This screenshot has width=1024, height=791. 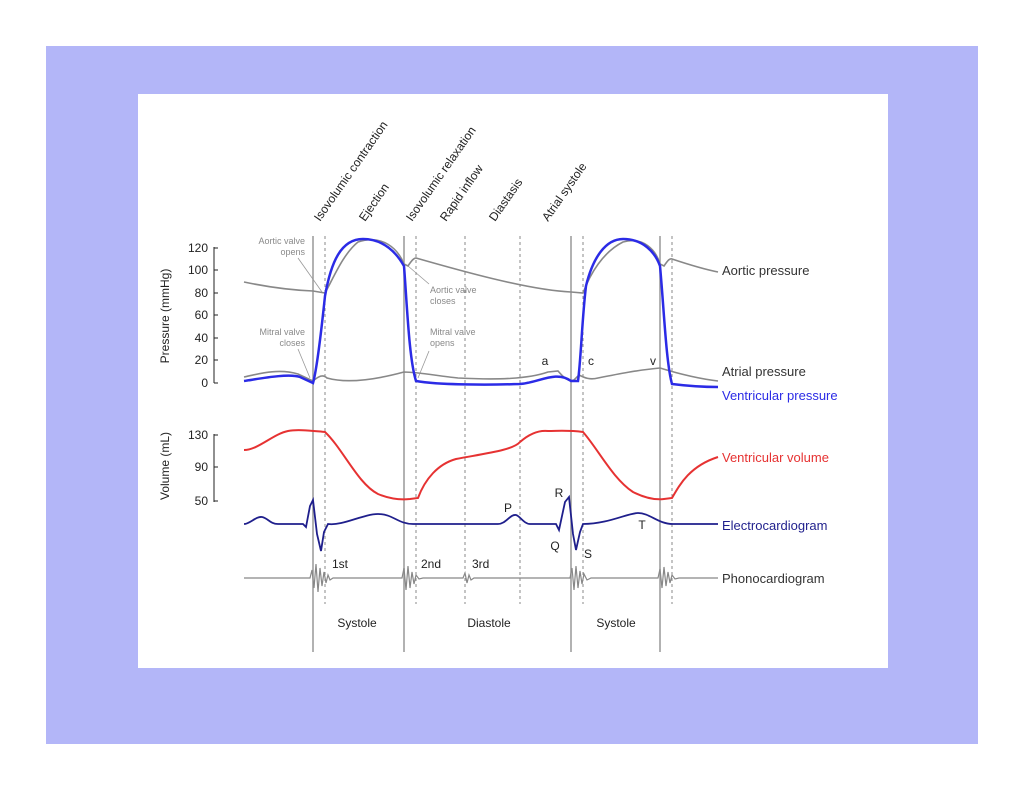 What do you see at coordinates (202, 338) in the screenshot?
I see `tick-label: 40` at bounding box center [202, 338].